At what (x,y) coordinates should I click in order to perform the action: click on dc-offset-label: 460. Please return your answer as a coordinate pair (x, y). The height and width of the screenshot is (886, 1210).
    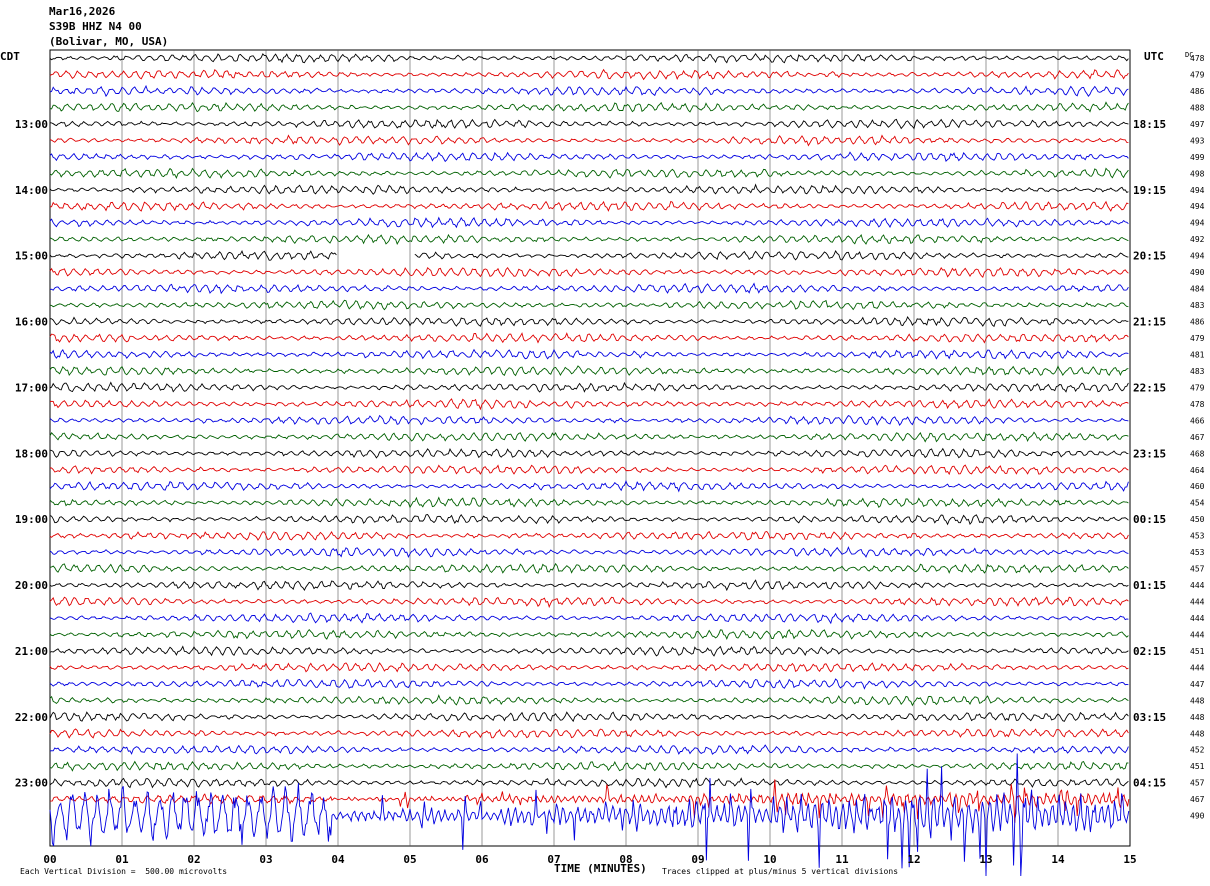
    Looking at the image, I should click on (1197, 486).